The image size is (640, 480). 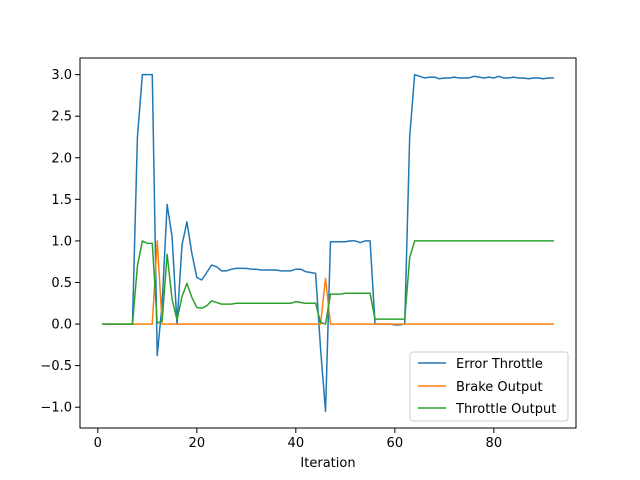 What do you see at coordinates (61, 283) in the screenshot?
I see `y-tick-label: 0.5` at bounding box center [61, 283].